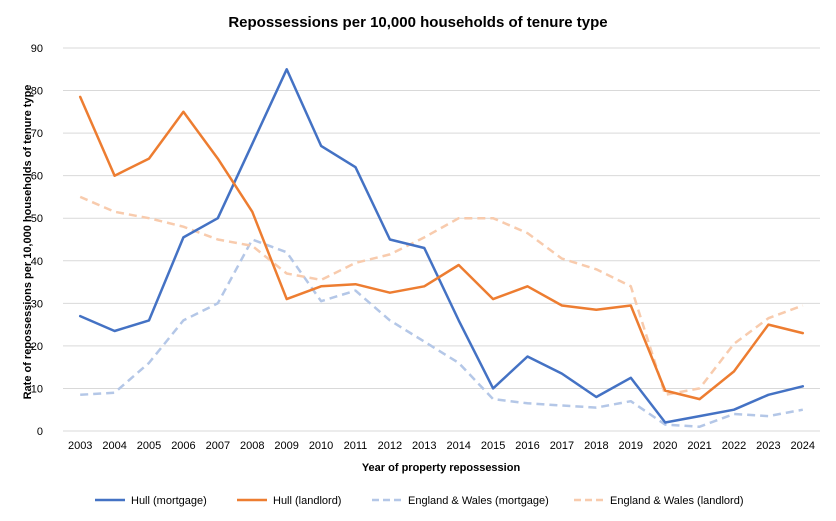  Describe the element at coordinates (37, 134) in the screenshot. I see `y-tick-label: 70` at that location.